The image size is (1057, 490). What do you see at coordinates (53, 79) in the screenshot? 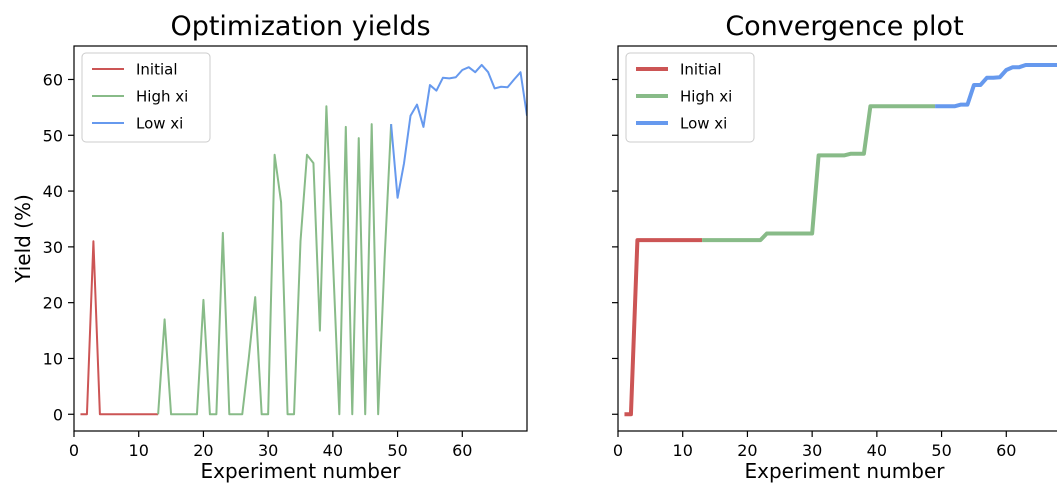
I see `y-tick-label: 60` at bounding box center [53, 79].